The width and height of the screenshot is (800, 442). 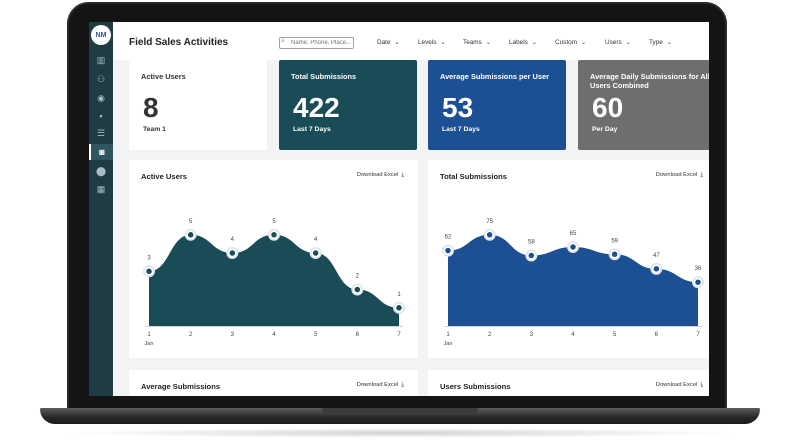 I want to click on data-label: 47, so click(x=656, y=256).